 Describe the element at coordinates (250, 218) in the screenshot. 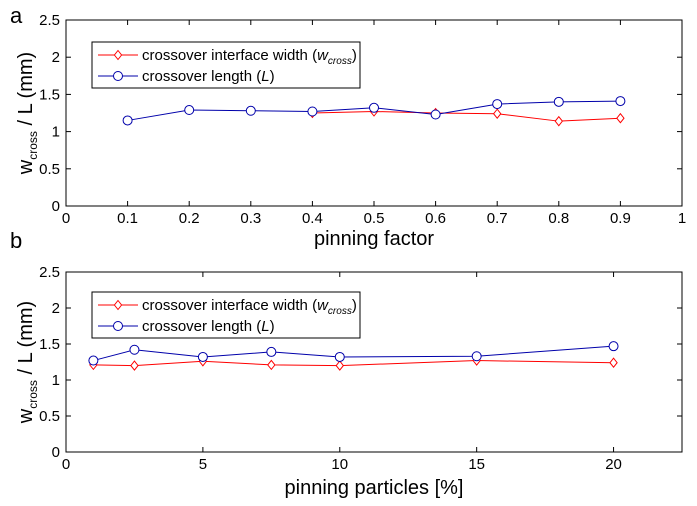

I see `x-tick-label: 0.3` at that location.